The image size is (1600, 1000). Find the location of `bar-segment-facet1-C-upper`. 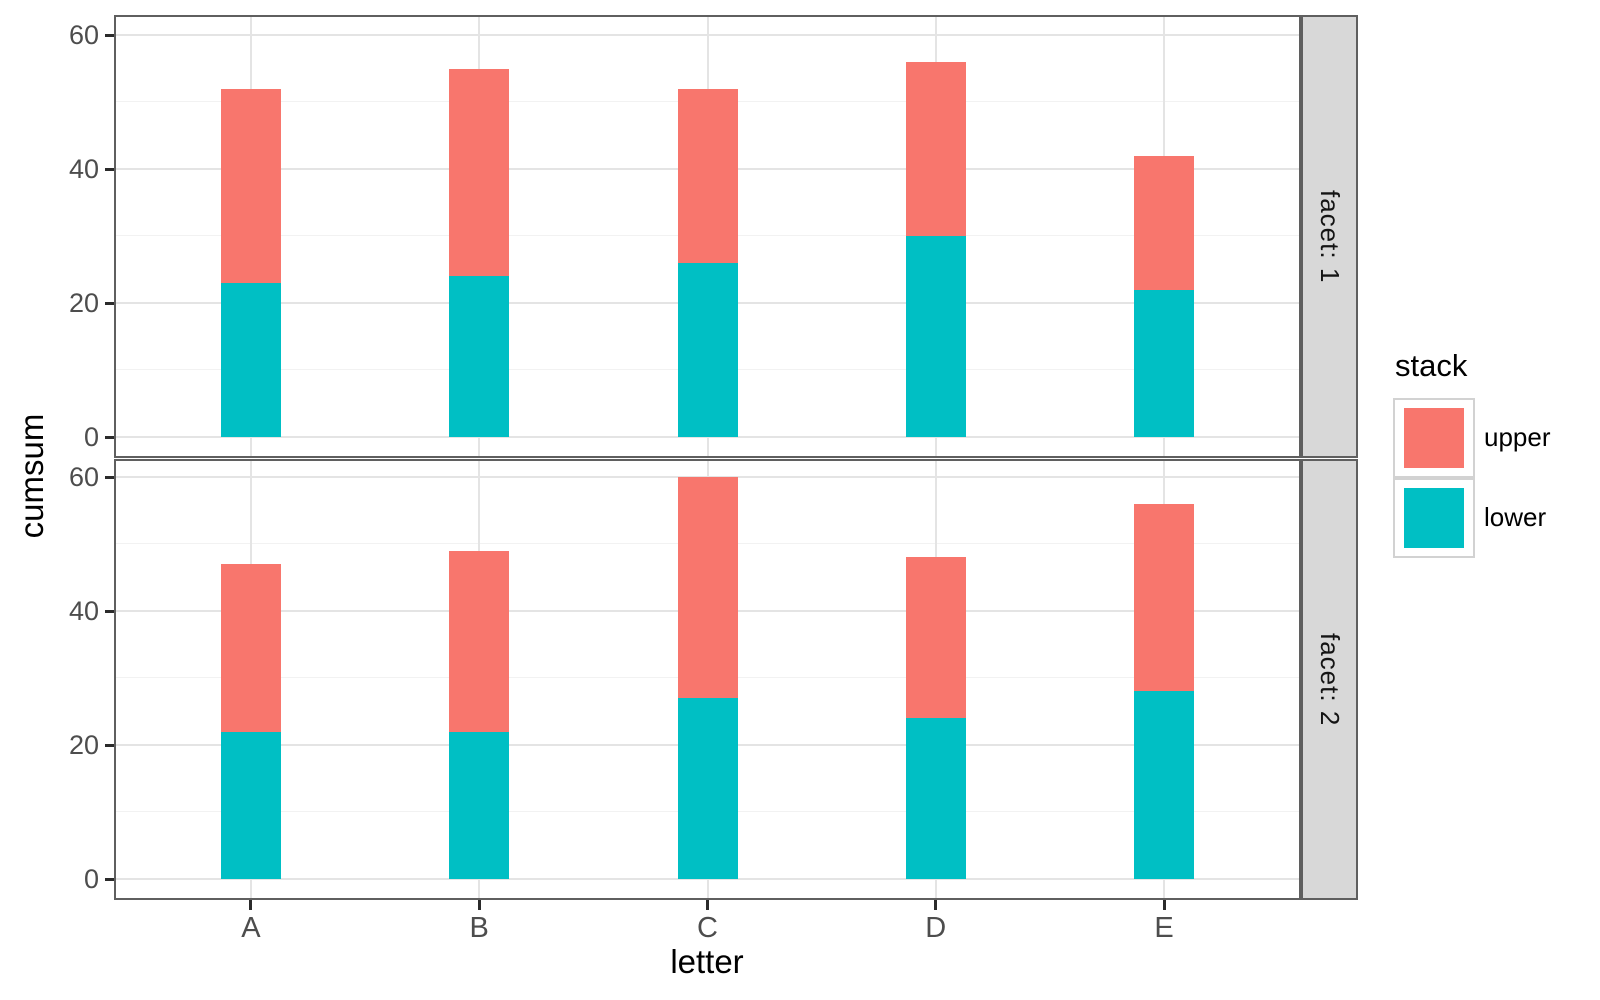

bar-segment-facet1-C-upper is located at coordinates (707, 175).